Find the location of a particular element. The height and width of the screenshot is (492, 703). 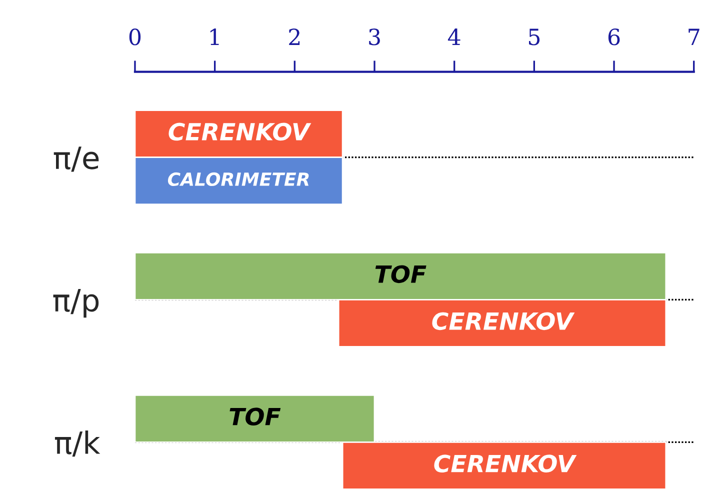

data-label: CALORIMETER is located at coordinates (238, 179).